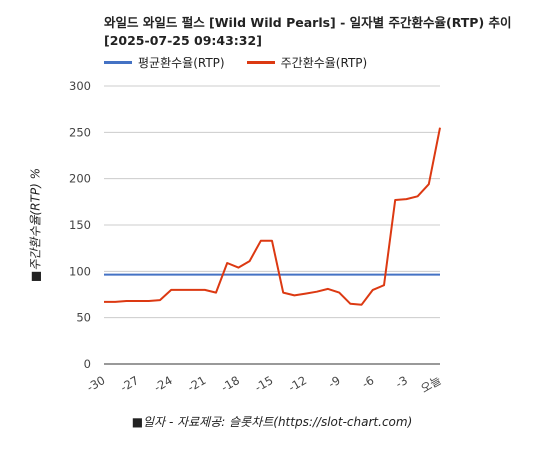 The width and height of the screenshot is (544, 450). I want to click on legend-item-average: 평균환수율(RTP), so click(164, 62).